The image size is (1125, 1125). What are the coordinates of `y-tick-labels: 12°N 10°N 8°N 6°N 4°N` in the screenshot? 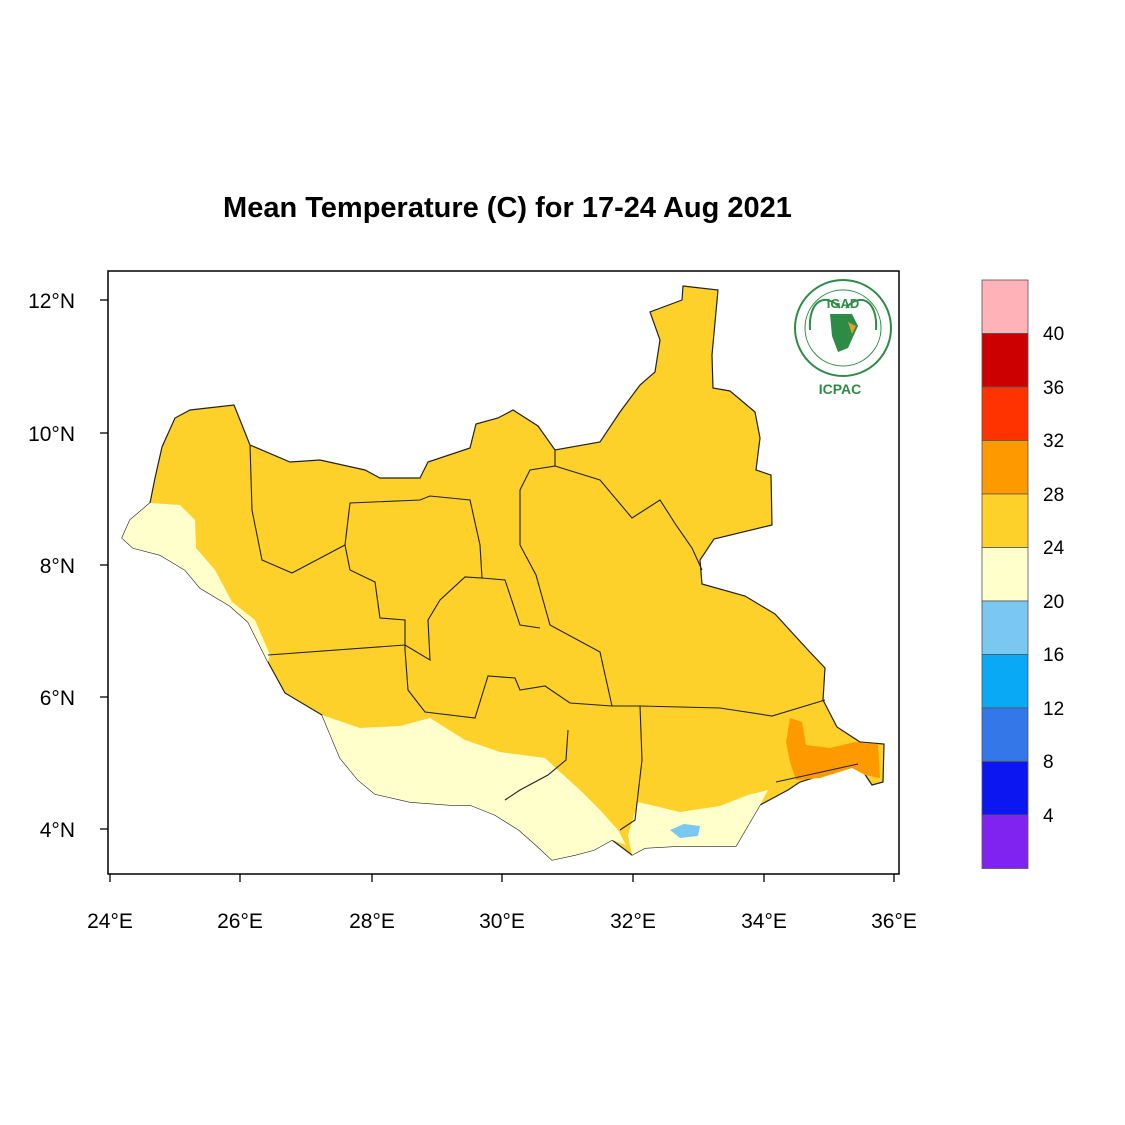 It's located at (51, 566).